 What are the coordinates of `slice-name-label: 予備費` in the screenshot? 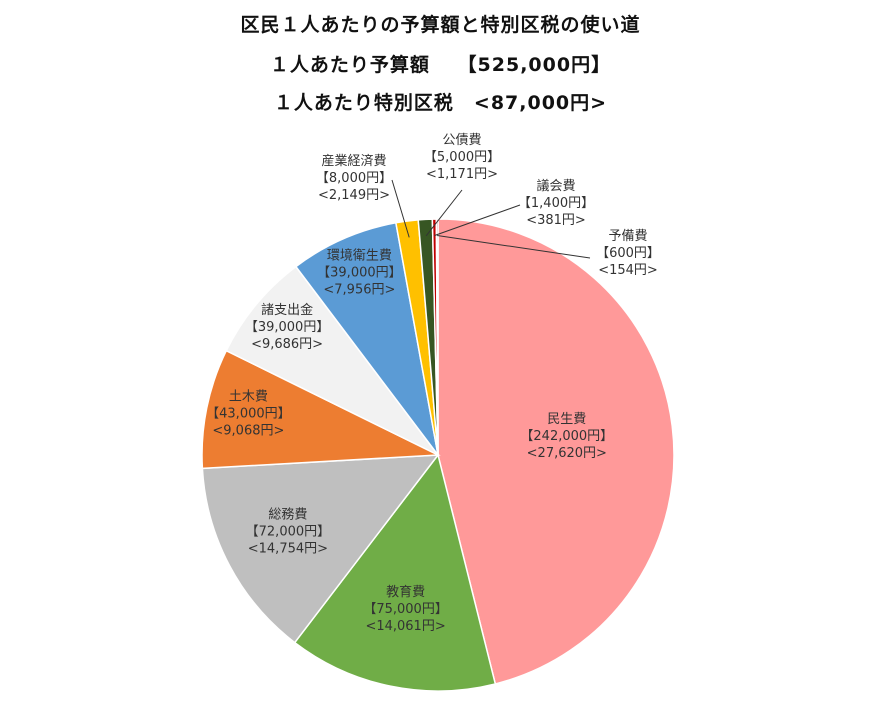 It's located at (627, 236).